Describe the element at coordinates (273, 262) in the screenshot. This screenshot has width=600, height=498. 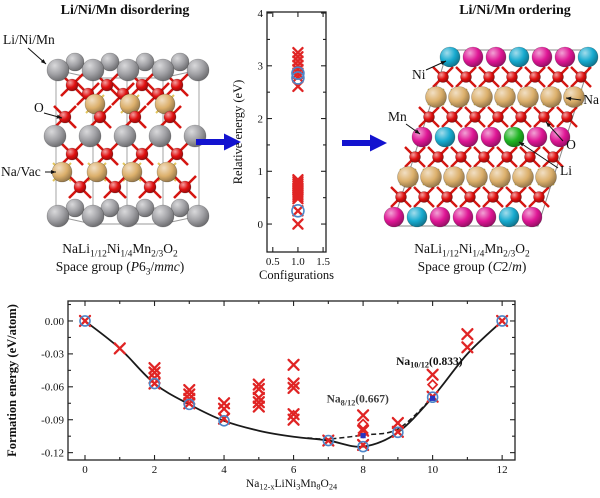
I see `tick-label: 0.5` at that location.